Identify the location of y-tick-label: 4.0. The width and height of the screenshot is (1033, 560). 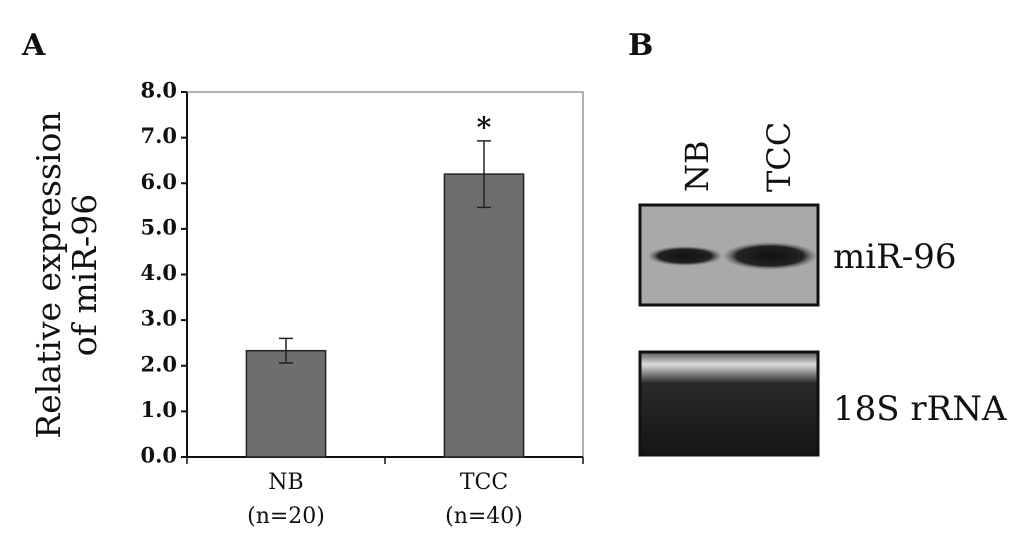
(158, 272).